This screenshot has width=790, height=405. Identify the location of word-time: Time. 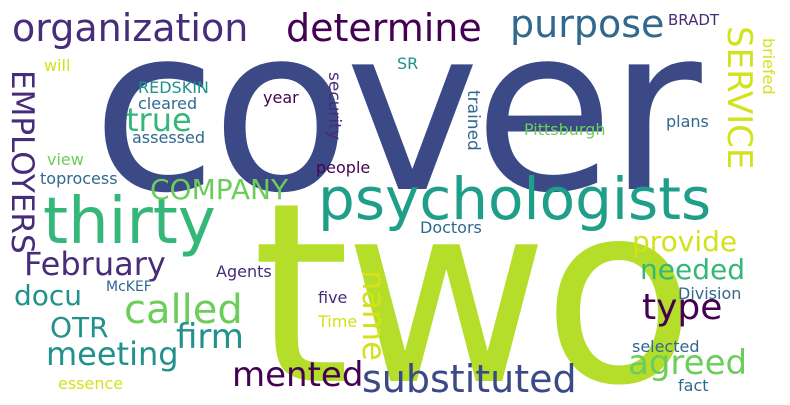
(338, 321).